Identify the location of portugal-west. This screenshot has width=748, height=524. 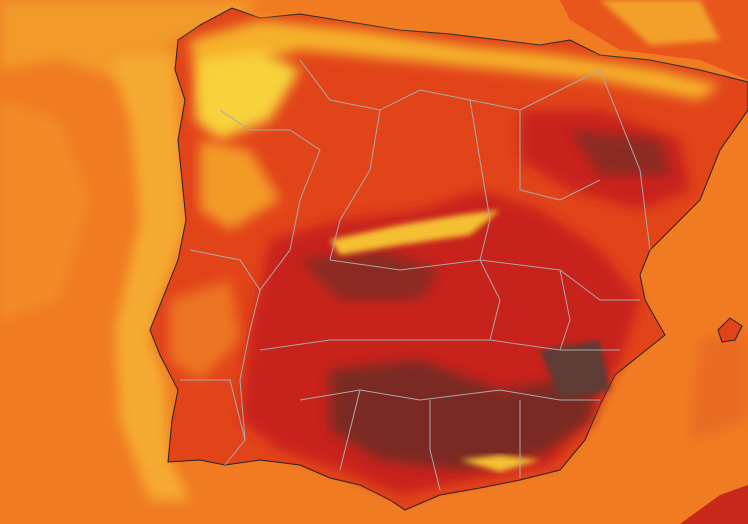
(205, 330).